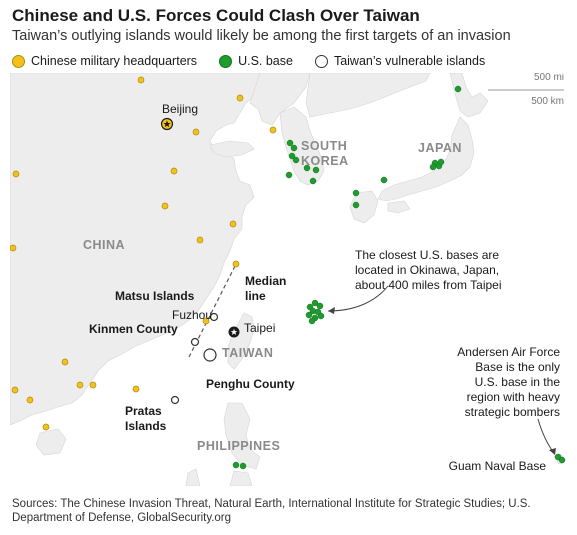 The width and height of the screenshot is (577, 535). Describe the element at coordinates (238, 446) in the screenshot. I see `philippines-label: PHILIPPINES` at that location.